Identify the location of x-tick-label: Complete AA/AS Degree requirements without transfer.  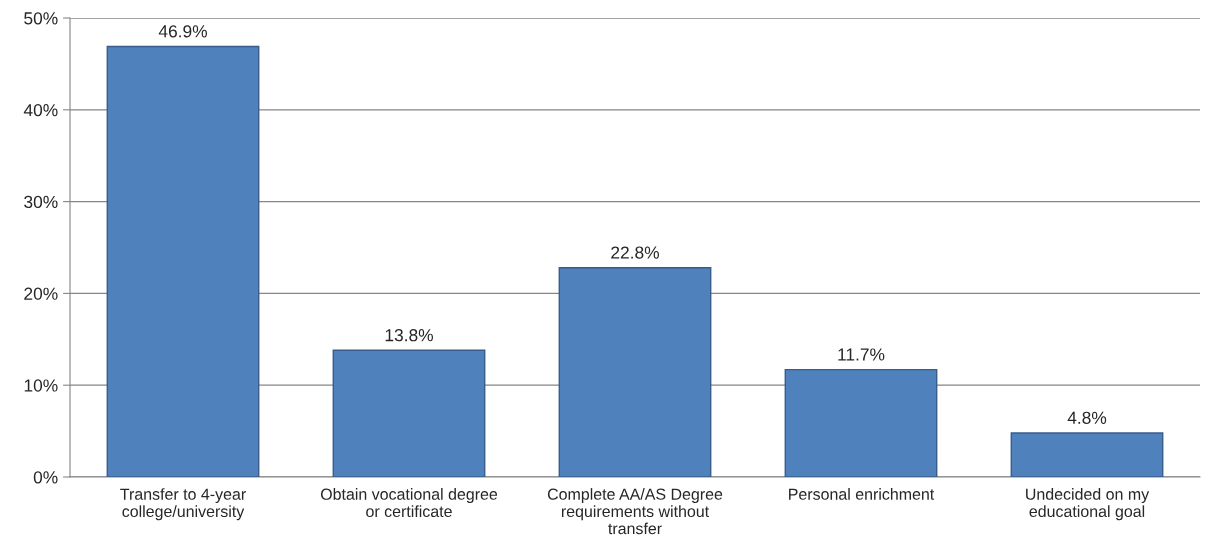
(635, 511).